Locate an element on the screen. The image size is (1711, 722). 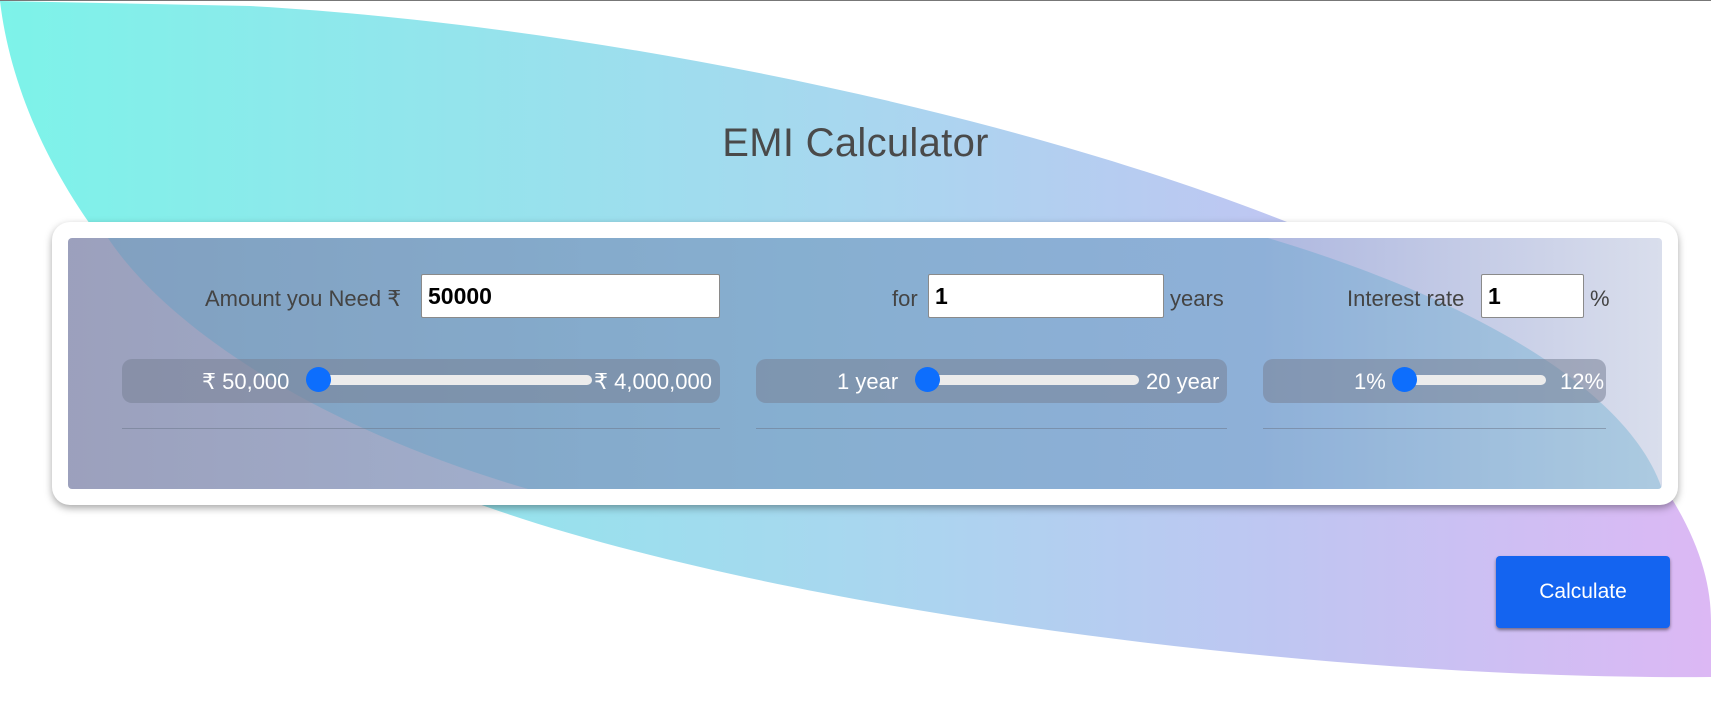
tenure-slider-max-label: 20 year is located at coordinates (1183, 381).